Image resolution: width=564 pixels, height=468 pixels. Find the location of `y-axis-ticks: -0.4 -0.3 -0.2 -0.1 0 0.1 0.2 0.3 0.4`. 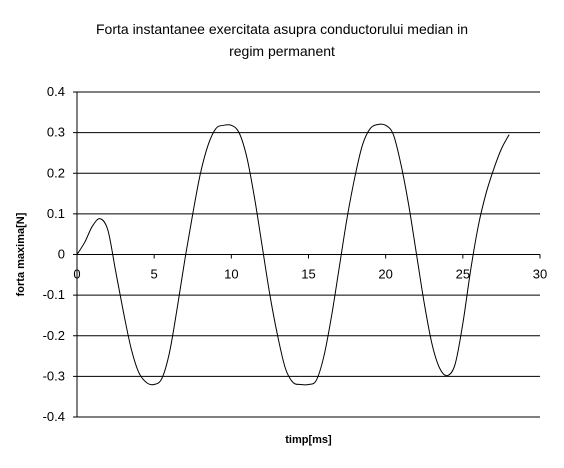

y-axis-ticks: -0.4 -0.3 -0.2 -0.1 0 0.1 0.2 0.3 0.4 is located at coordinates (60, 254).